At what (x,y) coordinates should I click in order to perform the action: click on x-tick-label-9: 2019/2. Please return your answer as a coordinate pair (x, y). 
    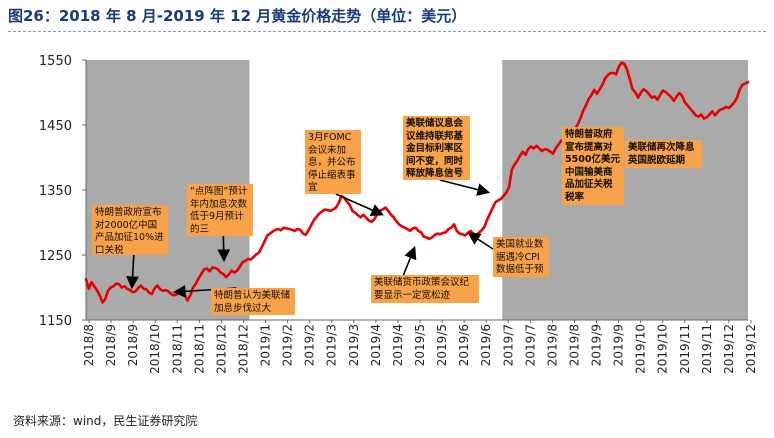
    Looking at the image, I should click on (288, 345).